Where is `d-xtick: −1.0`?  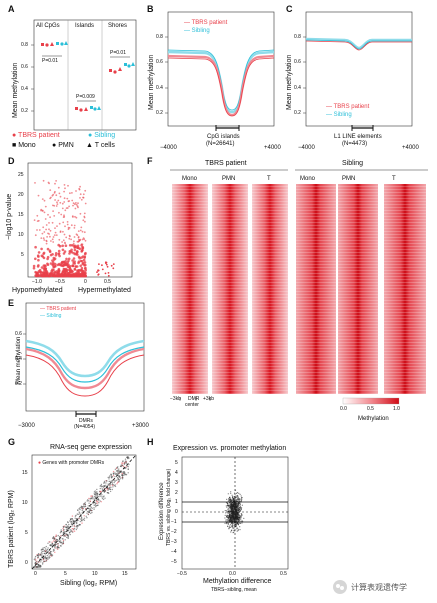 d-xtick: −1.0 is located at coordinates (37, 282).